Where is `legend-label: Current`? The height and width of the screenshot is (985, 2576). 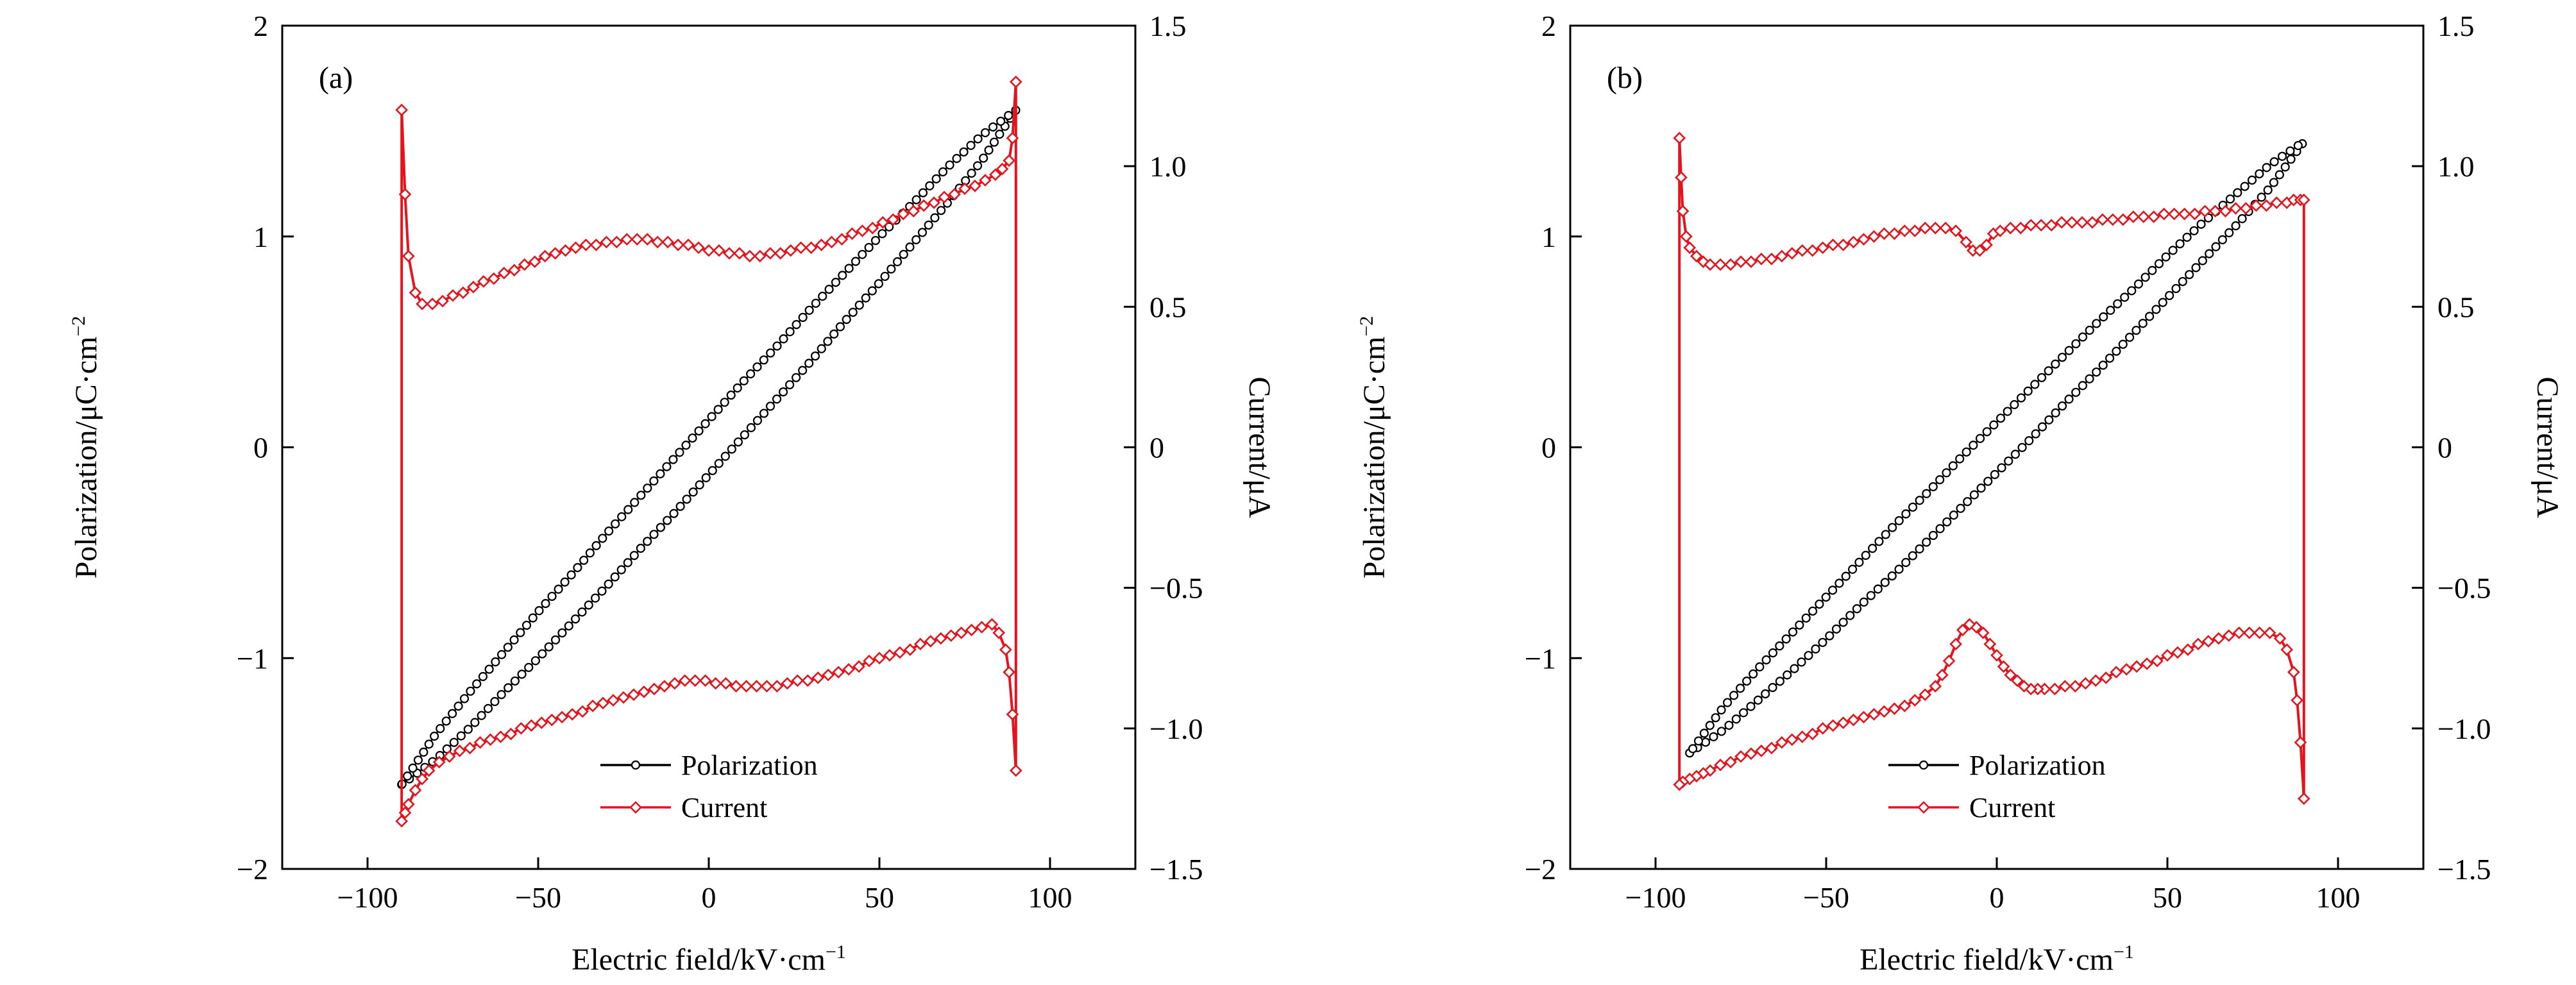
legend-label: Current is located at coordinates (2012, 807).